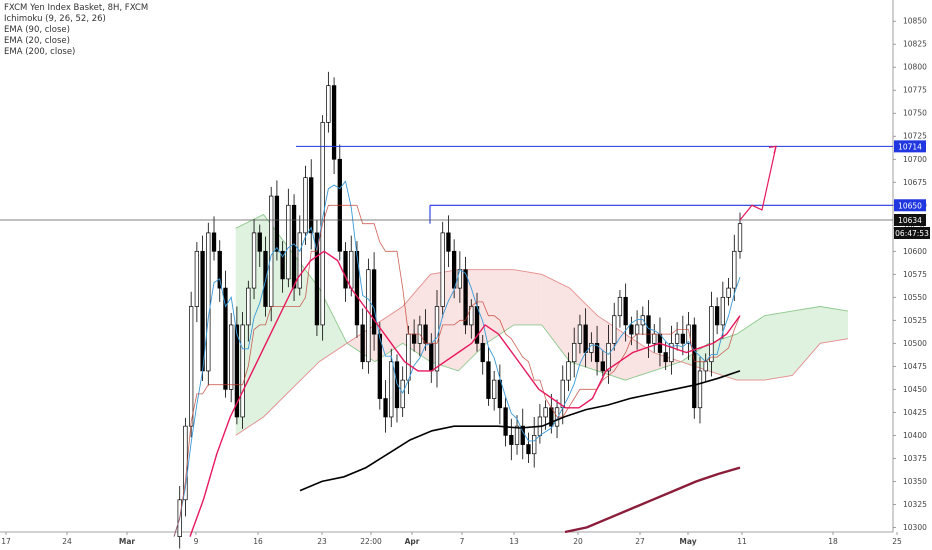  What do you see at coordinates (520, 431) in the screenshot?
I see `ema90-line` at bounding box center [520, 431].